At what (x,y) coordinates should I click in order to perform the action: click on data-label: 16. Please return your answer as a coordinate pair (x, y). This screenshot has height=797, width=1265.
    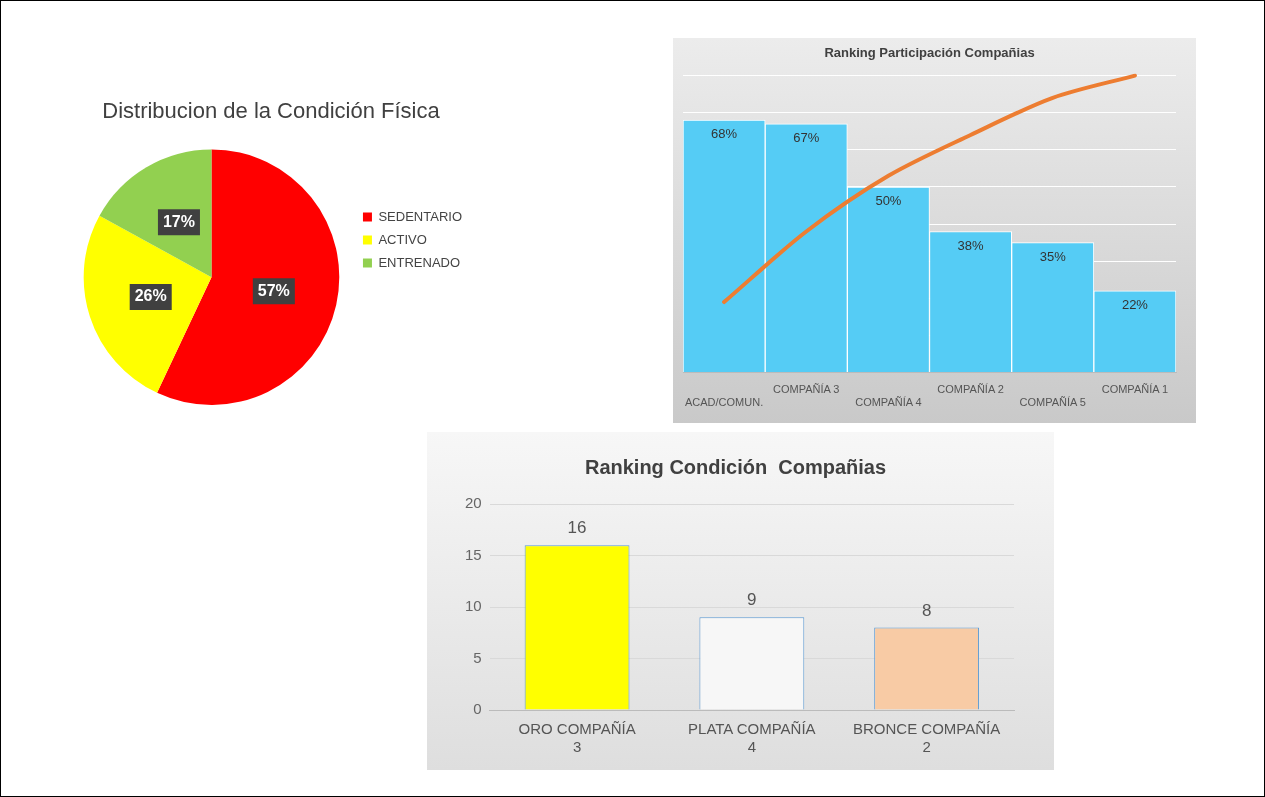
    Looking at the image, I should click on (577, 528).